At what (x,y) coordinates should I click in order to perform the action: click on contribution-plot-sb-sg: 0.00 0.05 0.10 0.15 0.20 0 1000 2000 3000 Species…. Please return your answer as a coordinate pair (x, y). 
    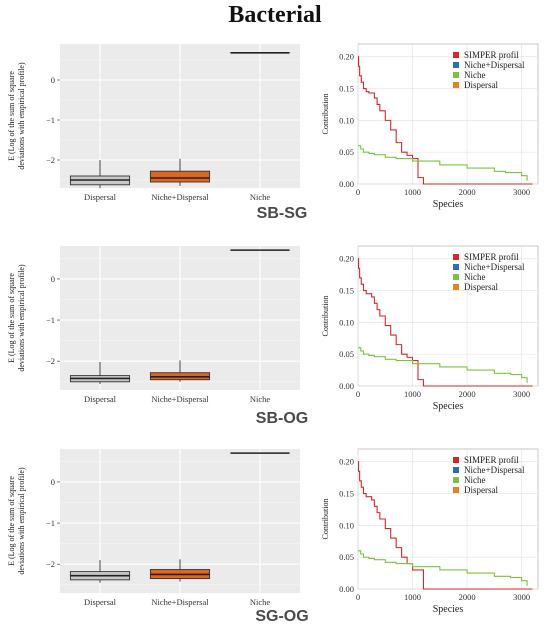
    Looking at the image, I should click on (430, 126).